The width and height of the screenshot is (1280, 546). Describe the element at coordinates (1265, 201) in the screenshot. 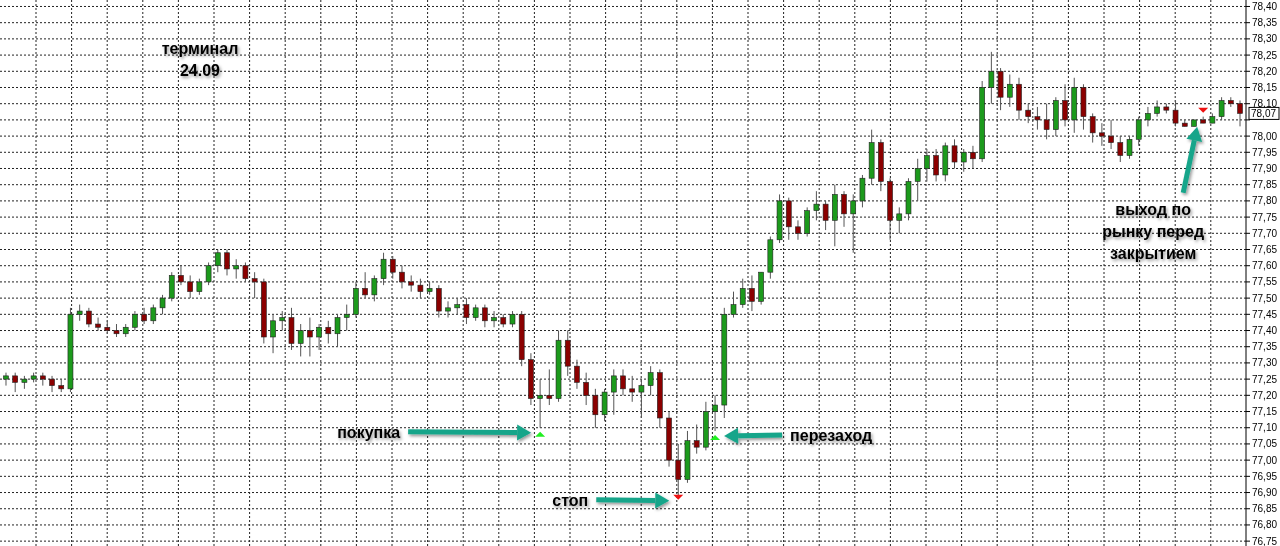

I see `y-tick-label: 77,80` at that location.